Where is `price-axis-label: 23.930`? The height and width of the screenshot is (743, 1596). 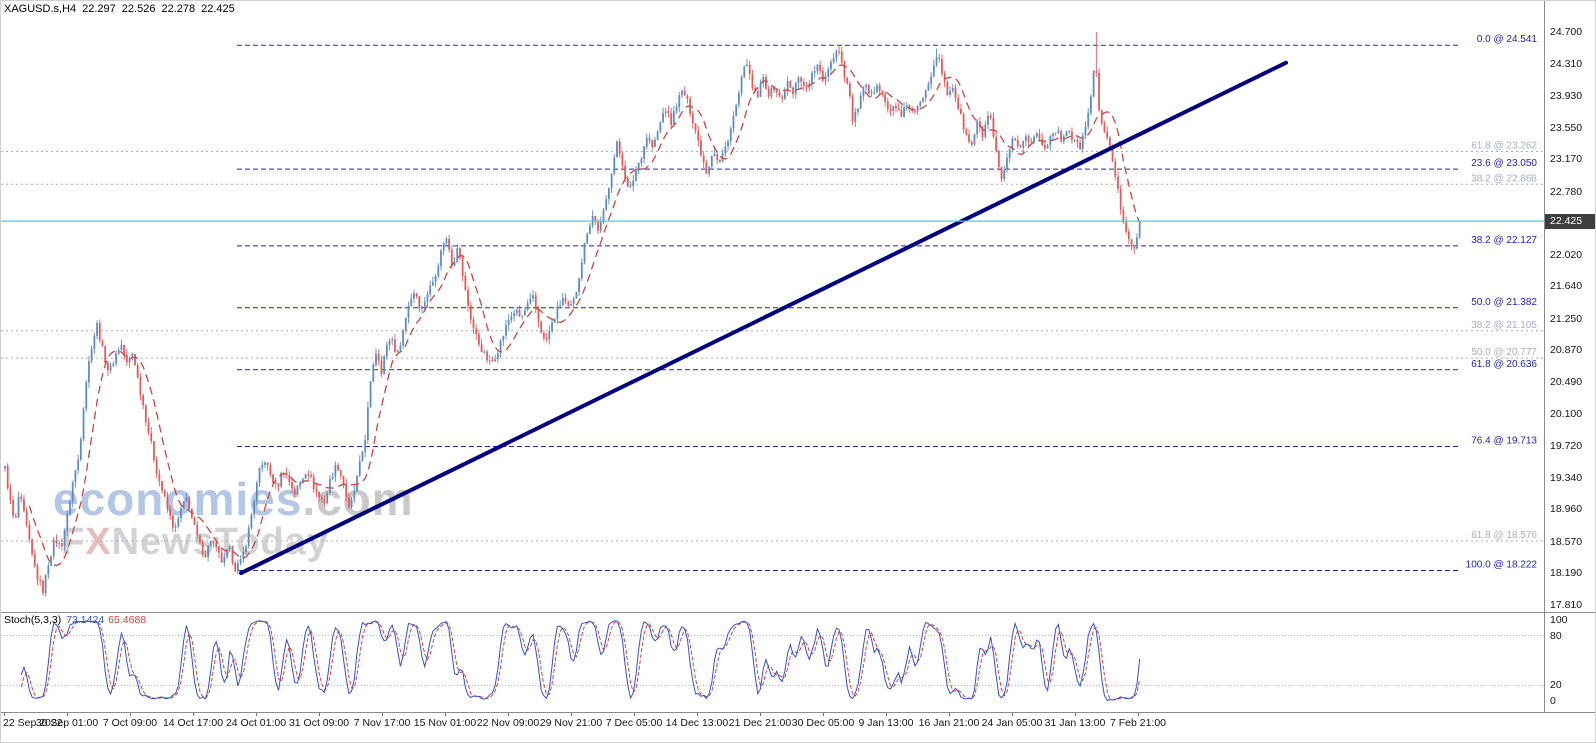
price-axis-label: 23.930 is located at coordinates (1566, 96).